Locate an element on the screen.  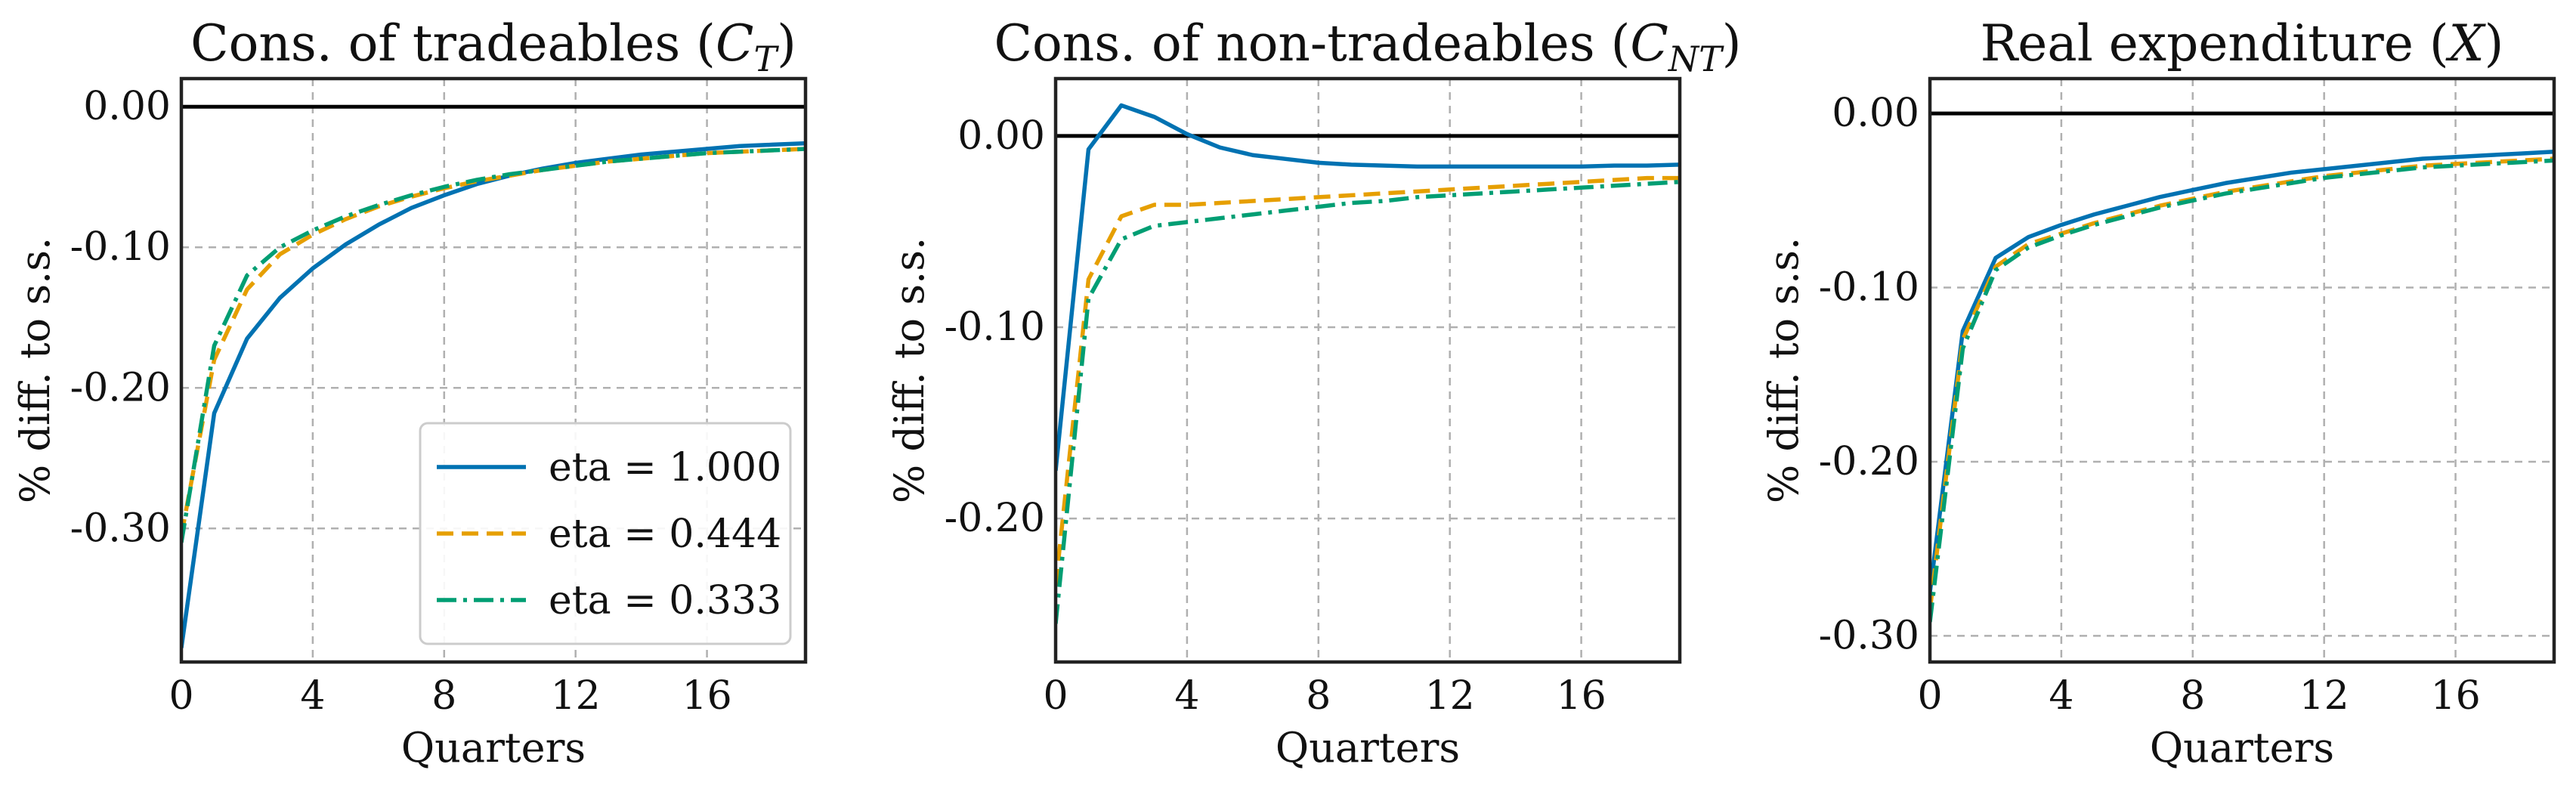
panel-title: Cons. of non-tradeables (CNT) is located at coordinates (1367, 46).